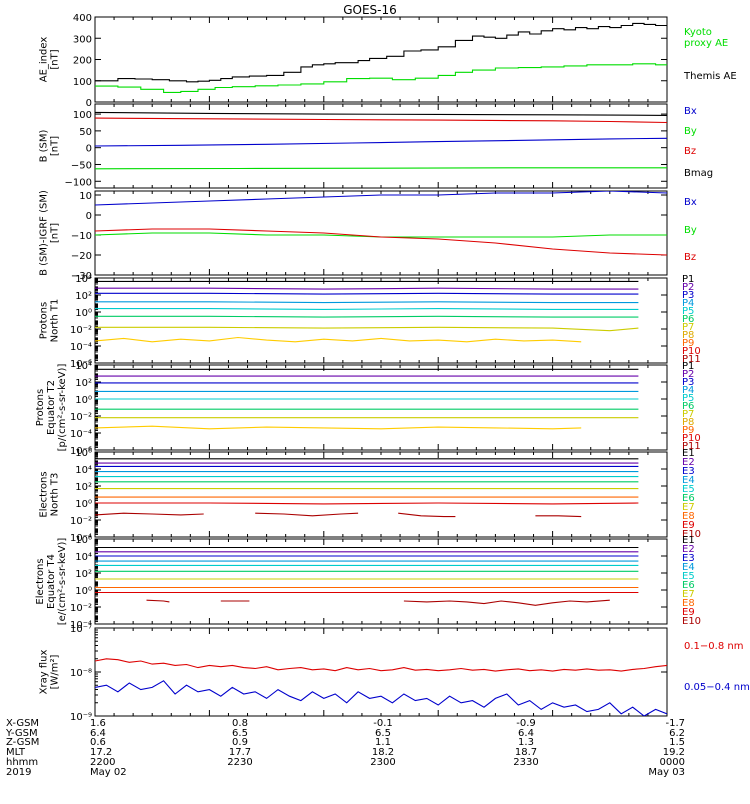 This screenshot has height=804, width=750. I want to click on legend-entry: Bx, so click(690, 202).